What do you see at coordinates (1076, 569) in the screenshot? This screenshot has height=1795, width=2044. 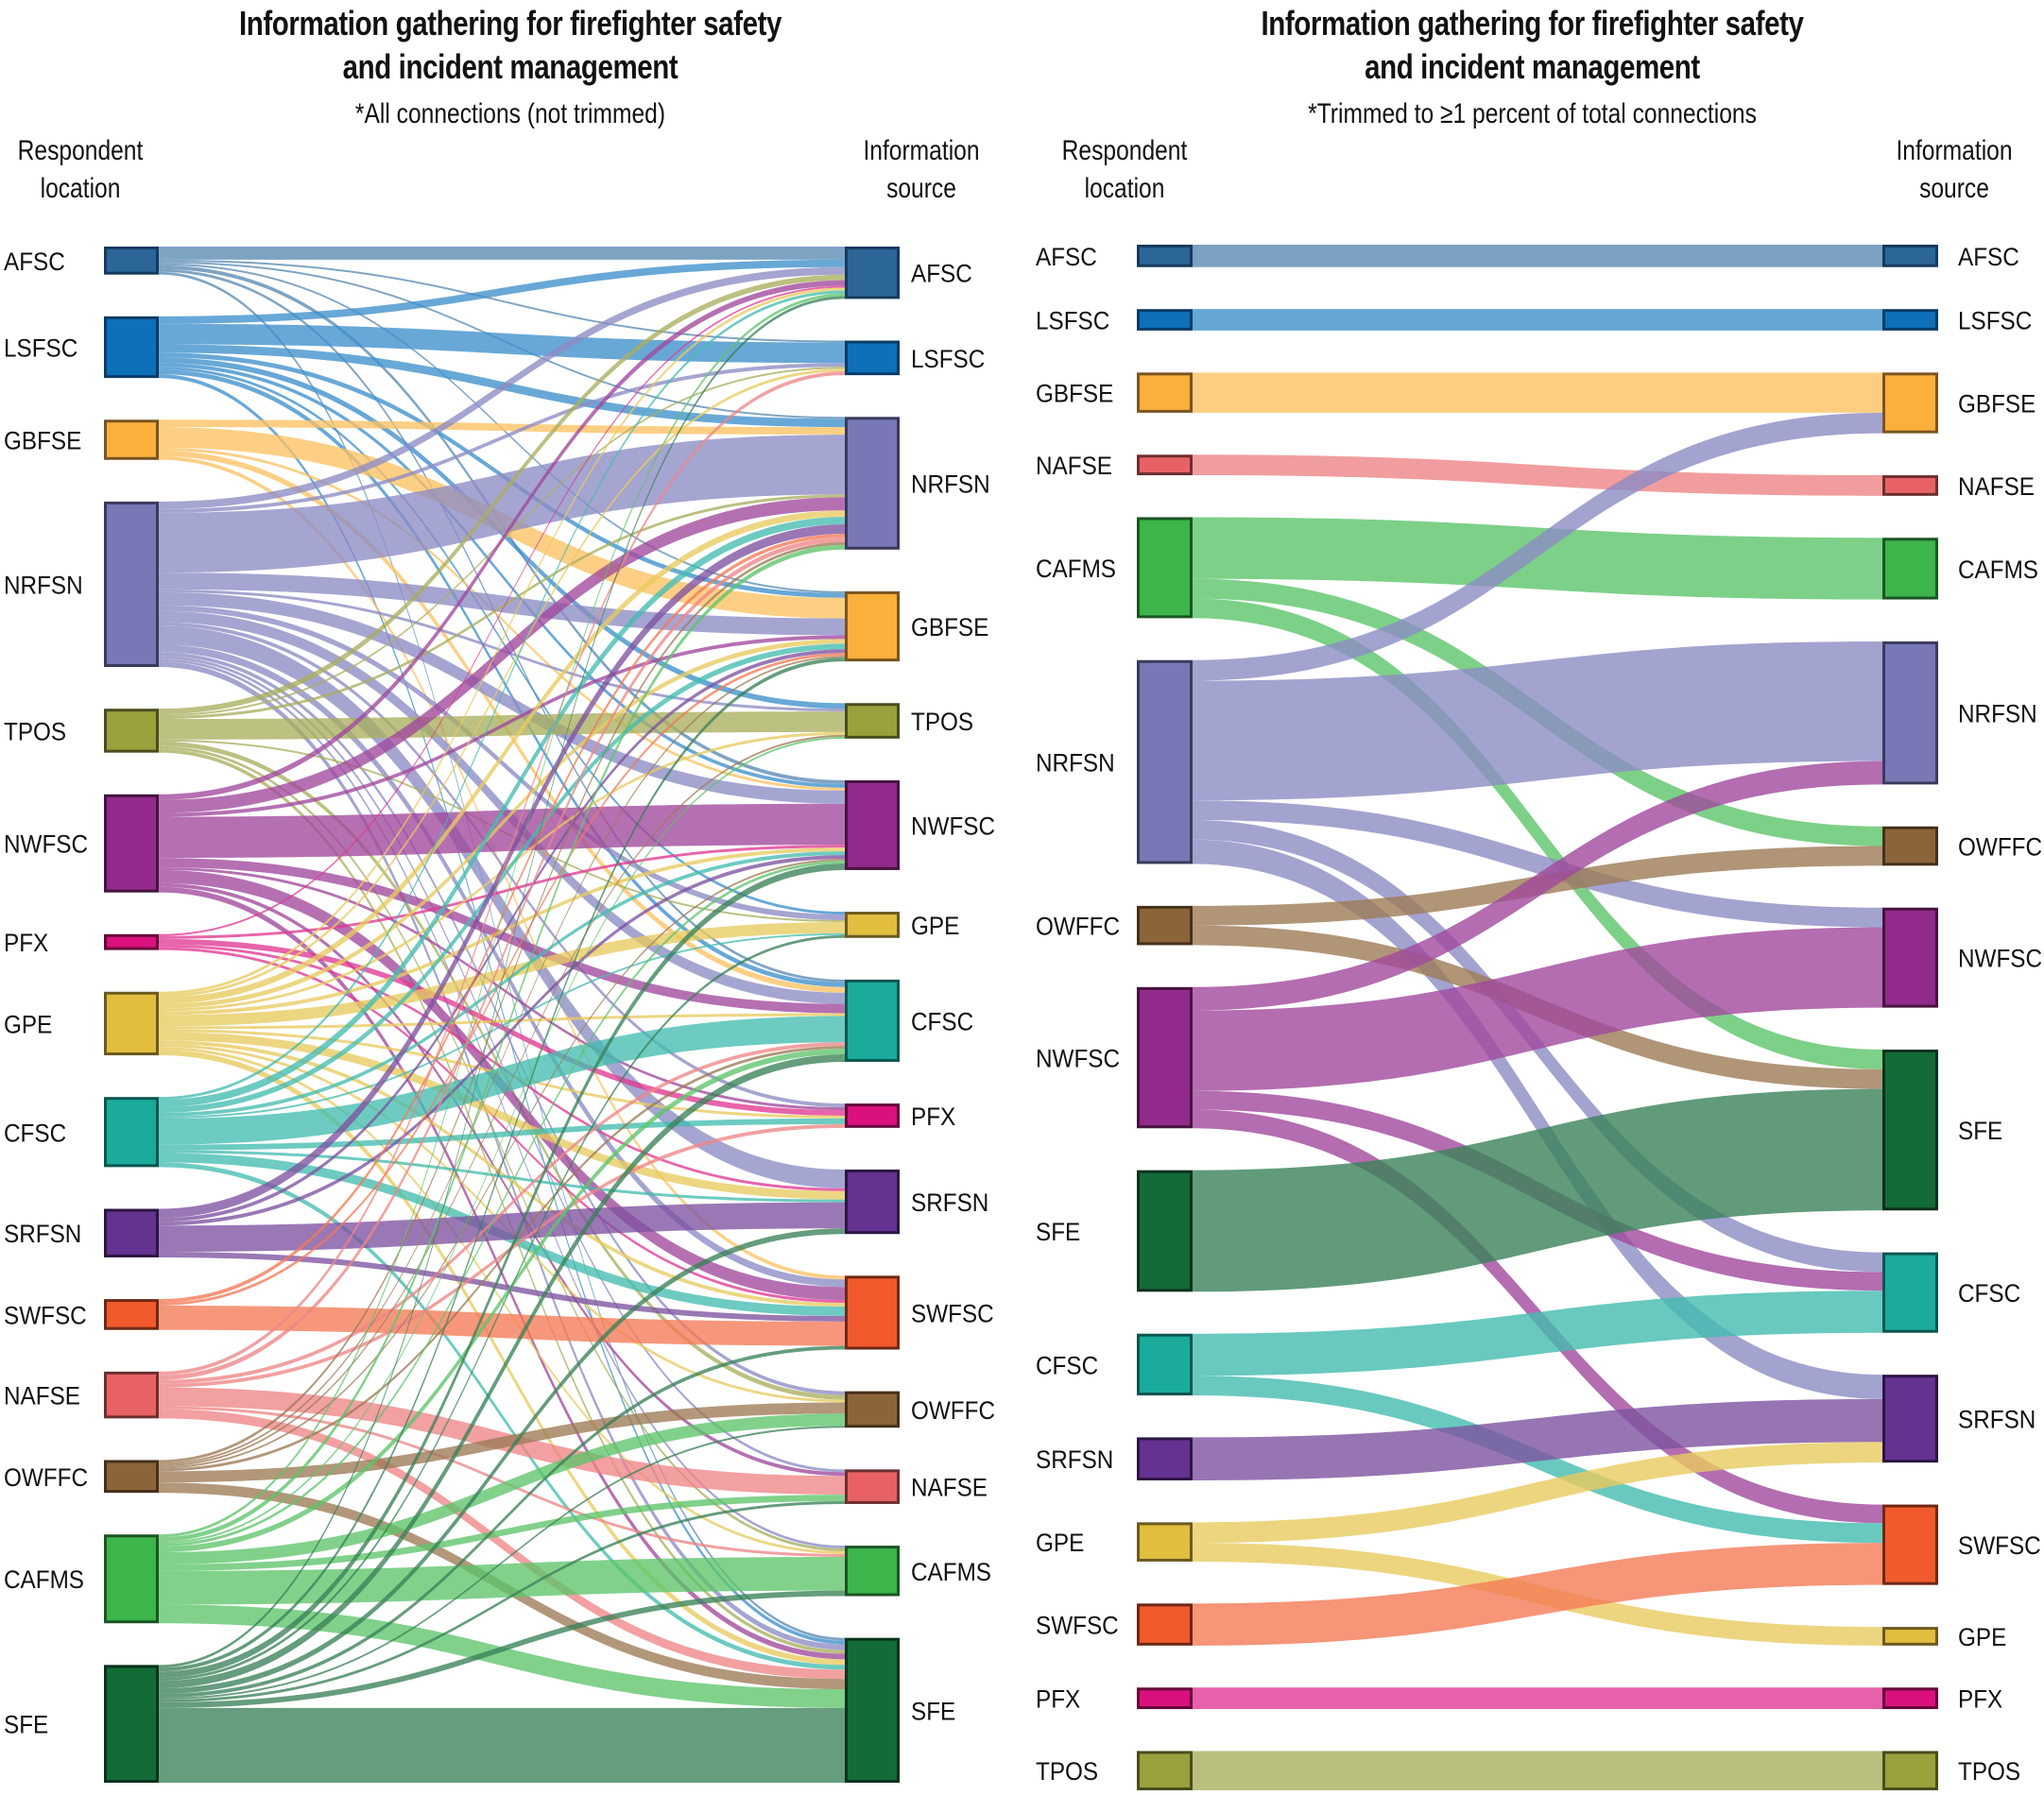 I see `left-node-label: CAFMS` at bounding box center [1076, 569].